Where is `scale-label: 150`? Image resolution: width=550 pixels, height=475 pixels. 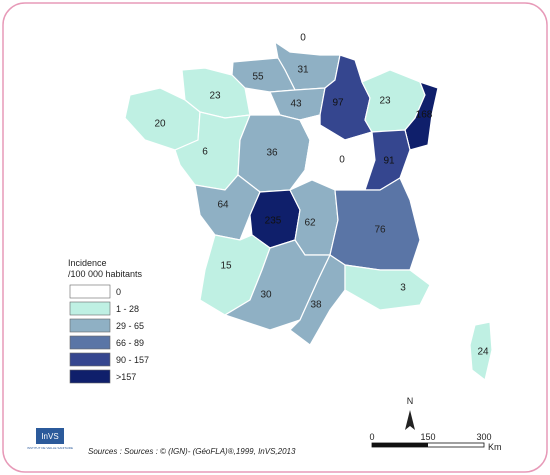
scale-label: 150 is located at coordinates (427, 437).